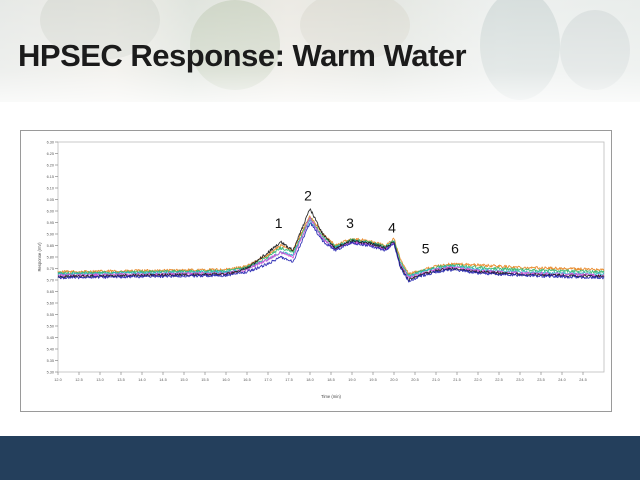 This screenshot has width=640, height=480. I want to click on x-tick-label: 21.5, so click(456, 380).